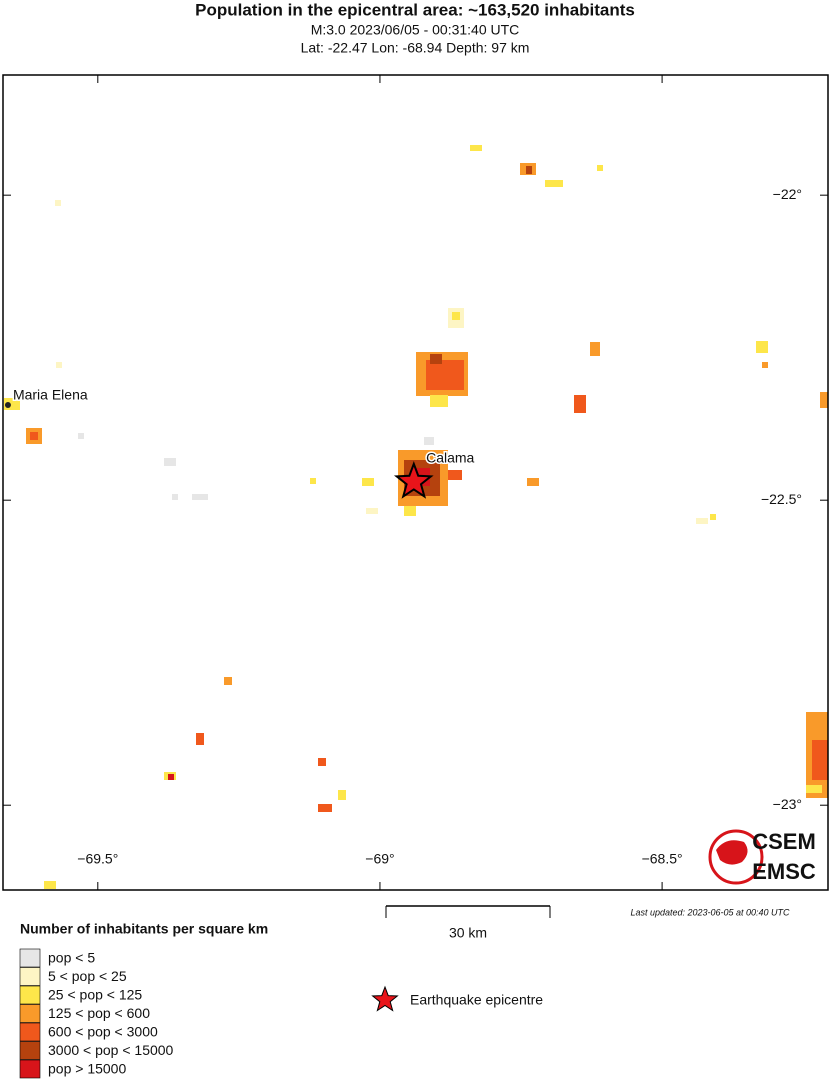  What do you see at coordinates (787, 804) in the screenshot?
I see `y-tick-label: −23°` at bounding box center [787, 804].